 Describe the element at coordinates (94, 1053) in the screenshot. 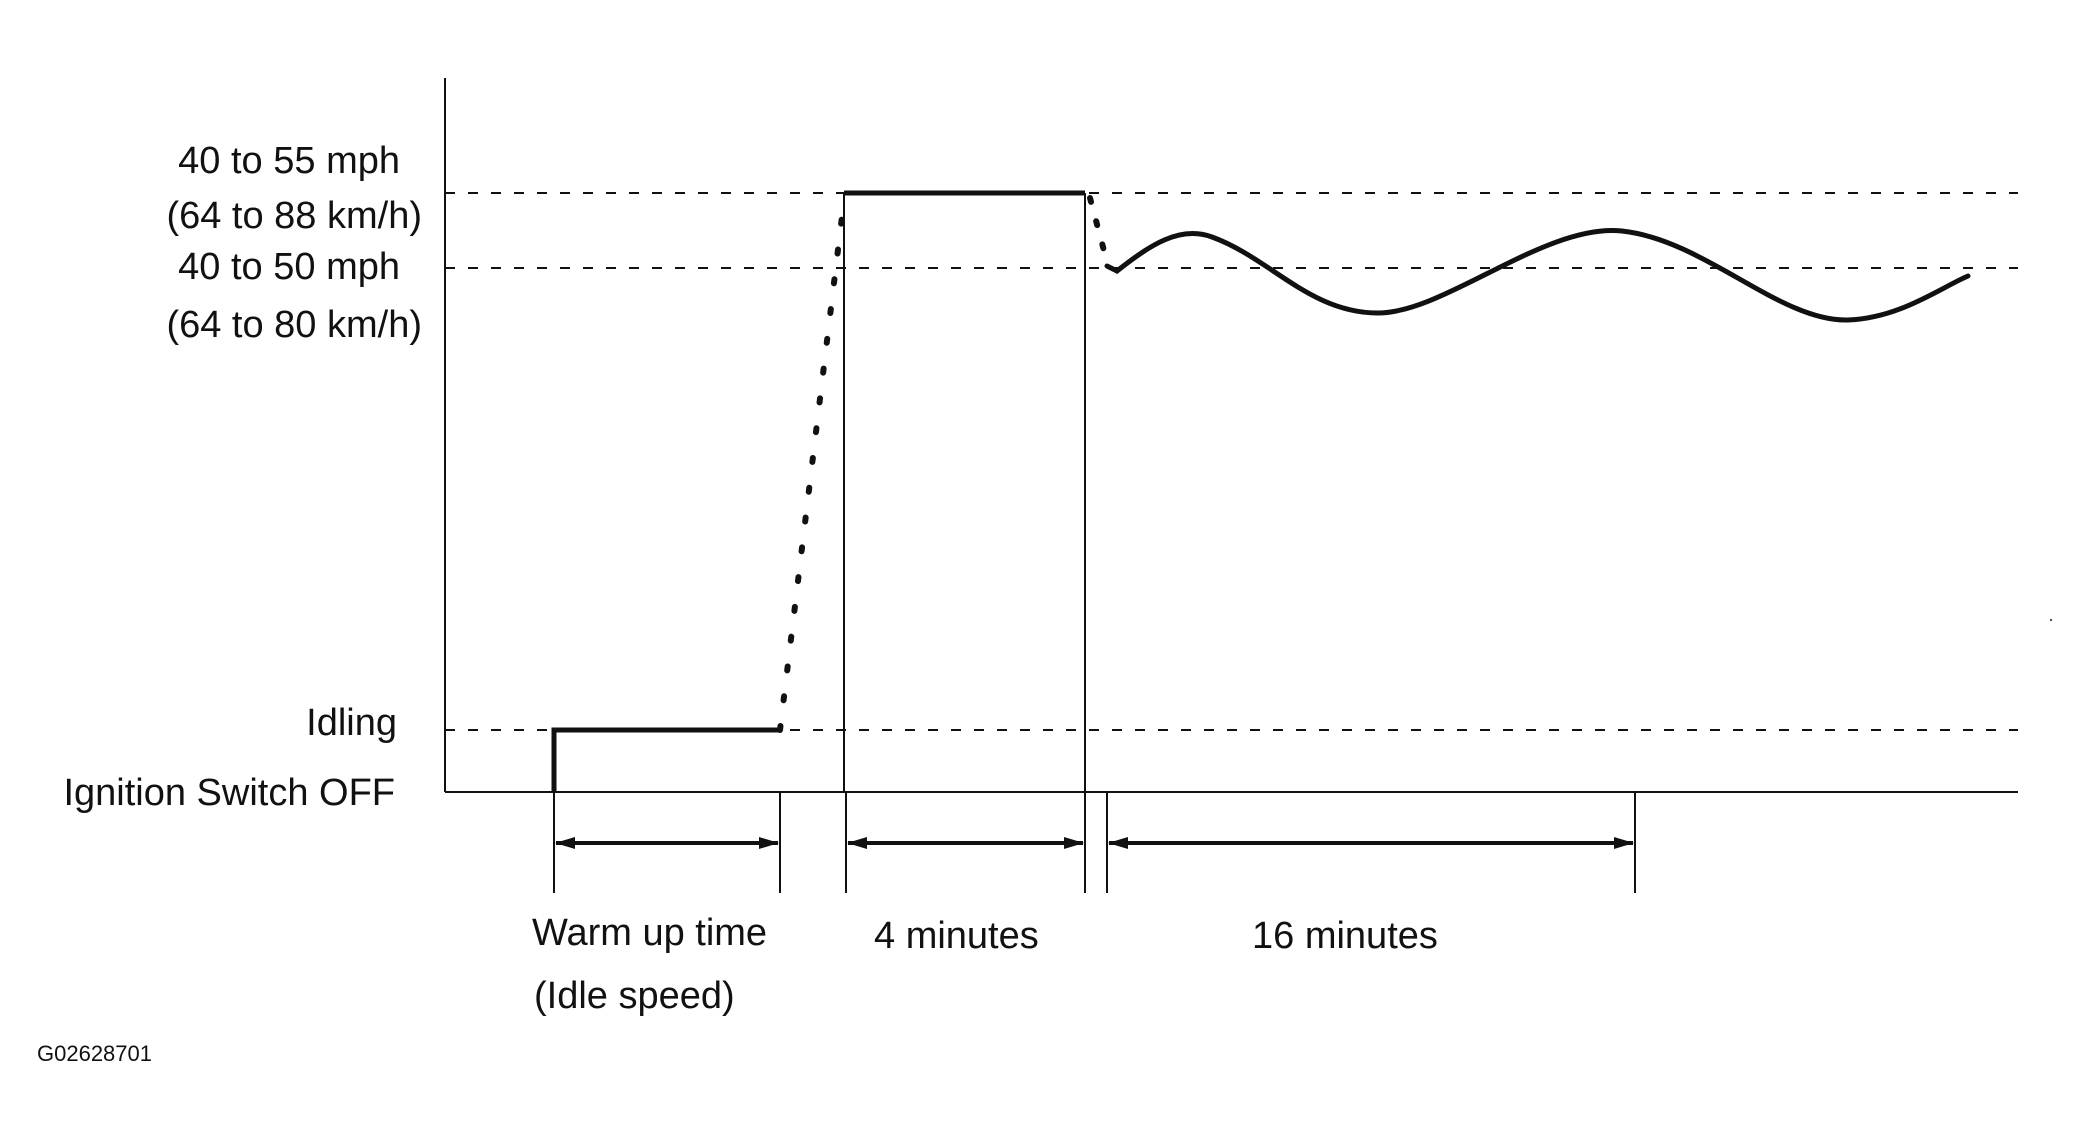

I see `figure-id: G02628701` at that location.